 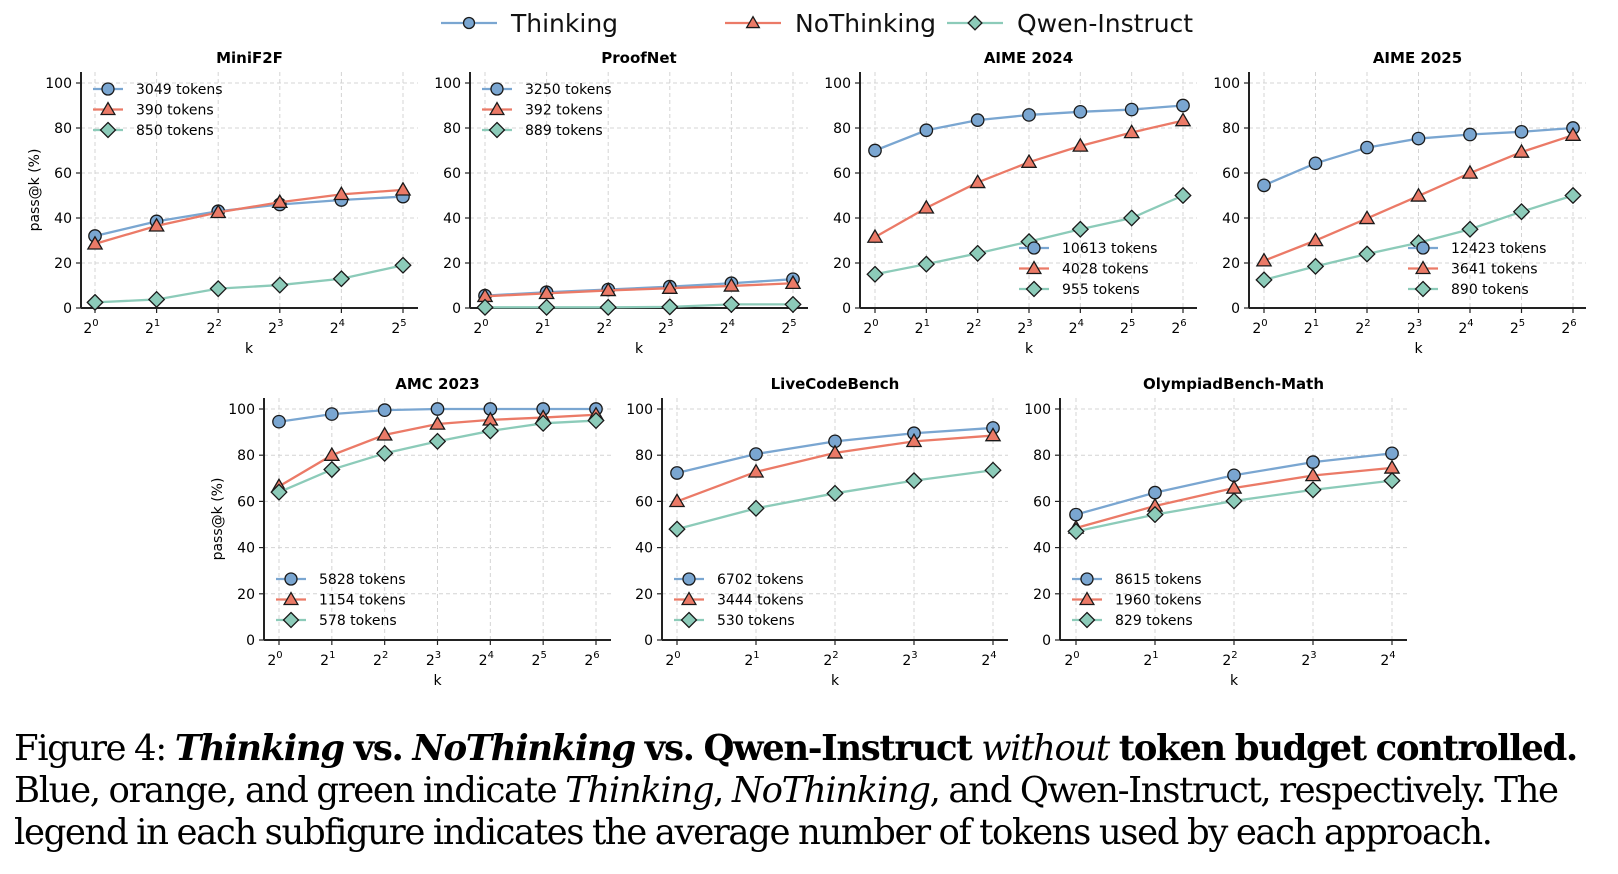 I want to click on series-thinking, so click(x=249, y=216).